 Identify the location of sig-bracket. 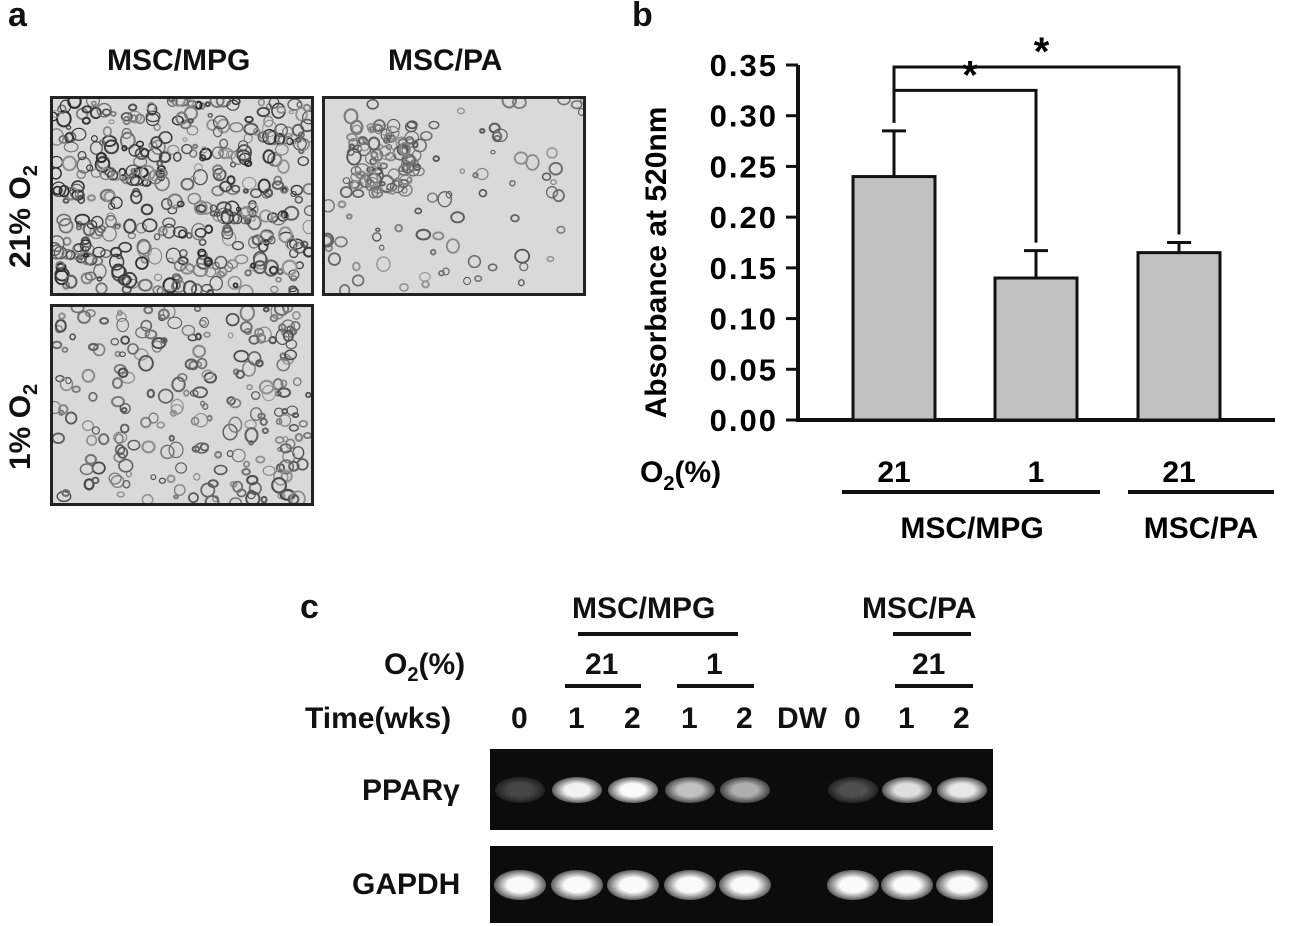
(1036, 150).